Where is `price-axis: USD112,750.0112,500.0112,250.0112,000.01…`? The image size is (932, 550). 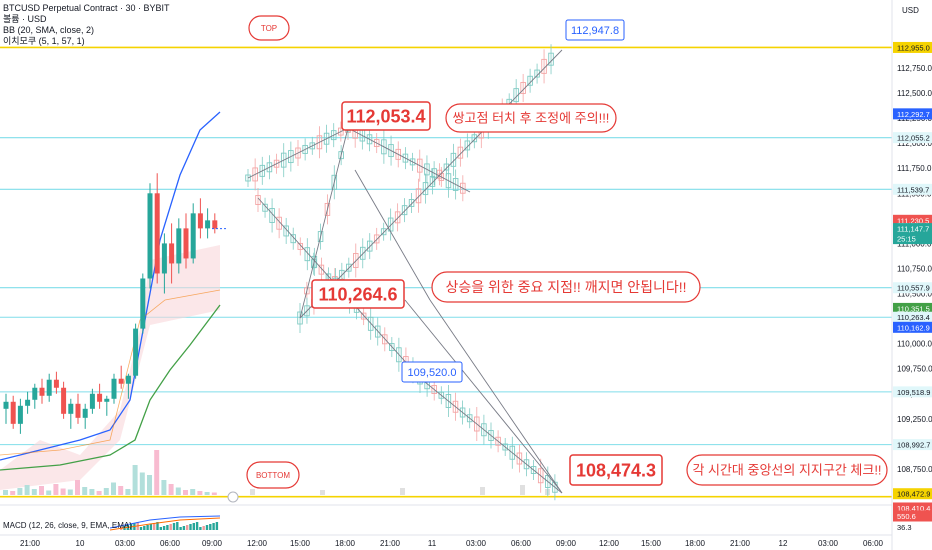 price-axis: USD112,750.0112,500.0112,250.0112,000.01… is located at coordinates (911, 275).